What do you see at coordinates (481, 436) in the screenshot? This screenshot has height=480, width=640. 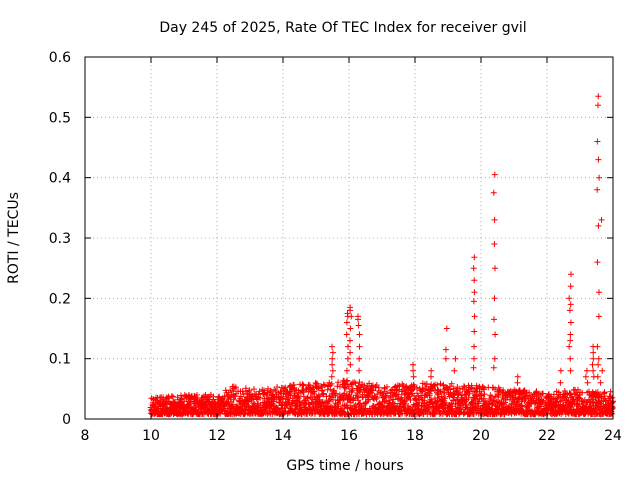 I see `x-tick-label: 20` at bounding box center [481, 436].